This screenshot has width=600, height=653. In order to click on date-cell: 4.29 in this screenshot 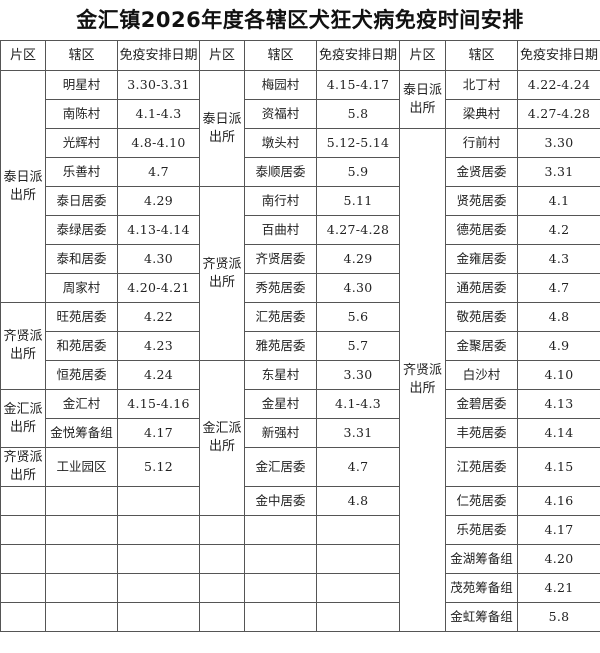, I will do `click(358, 259)`.